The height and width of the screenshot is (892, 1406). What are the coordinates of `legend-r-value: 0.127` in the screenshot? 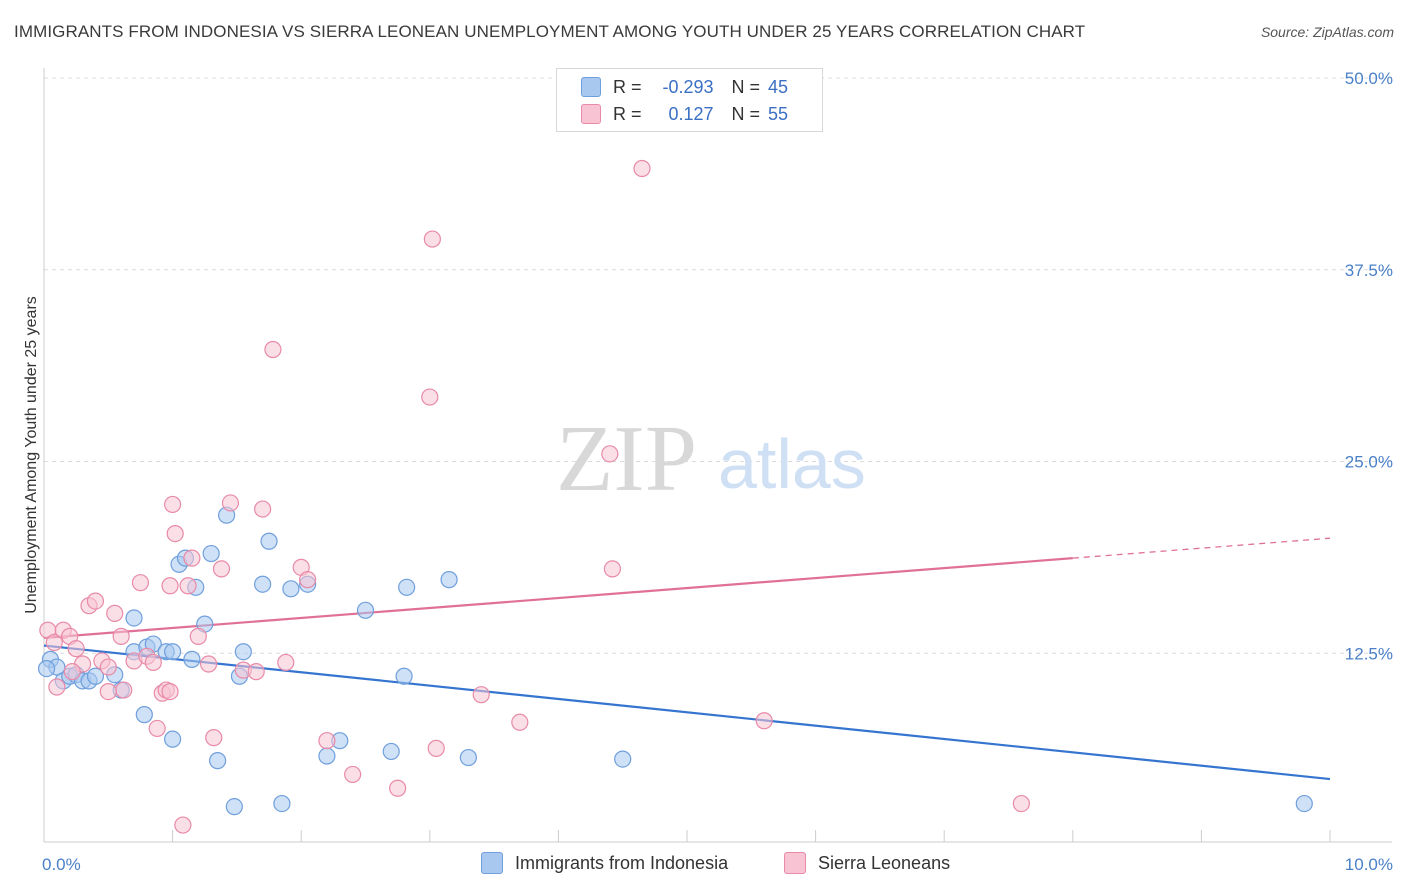 It's located at (691, 113).